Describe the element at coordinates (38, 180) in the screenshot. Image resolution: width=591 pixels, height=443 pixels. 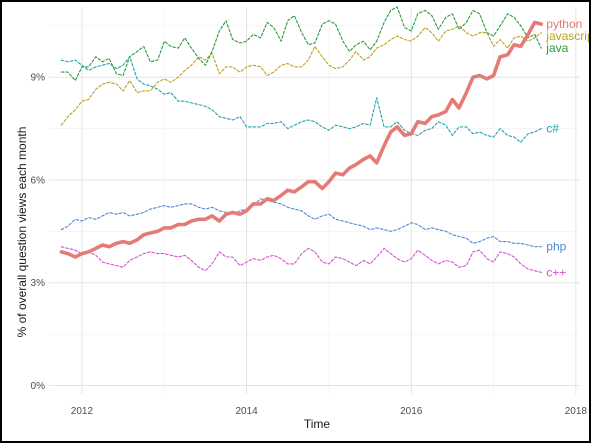
I see `y-tick-label: 6%` at that location.